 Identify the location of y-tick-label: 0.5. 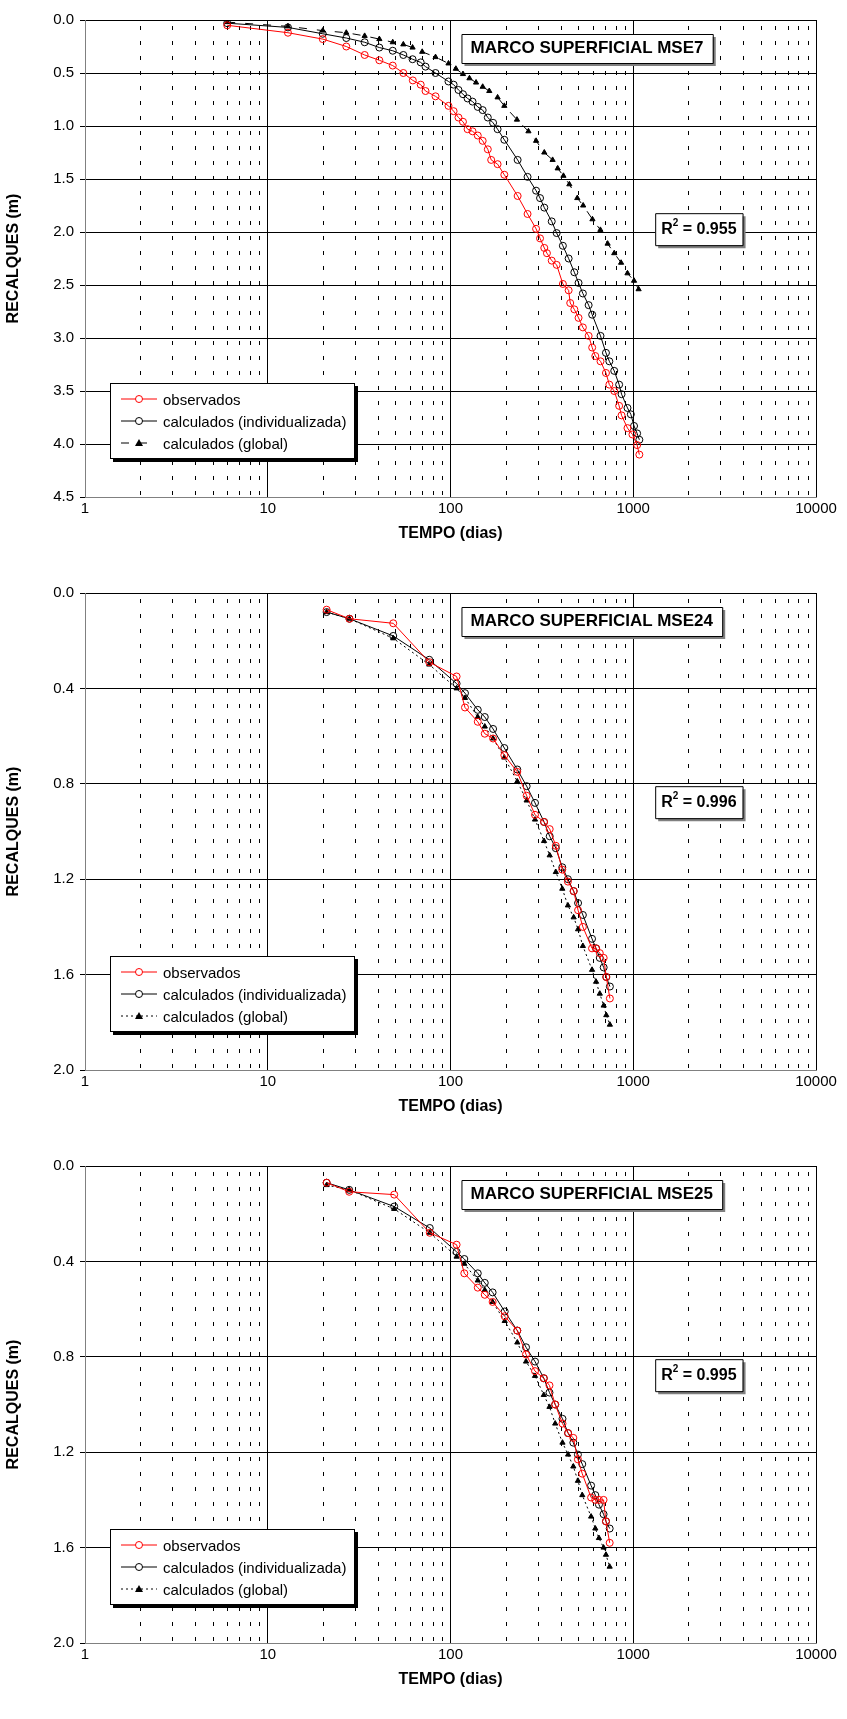
(63, 72).